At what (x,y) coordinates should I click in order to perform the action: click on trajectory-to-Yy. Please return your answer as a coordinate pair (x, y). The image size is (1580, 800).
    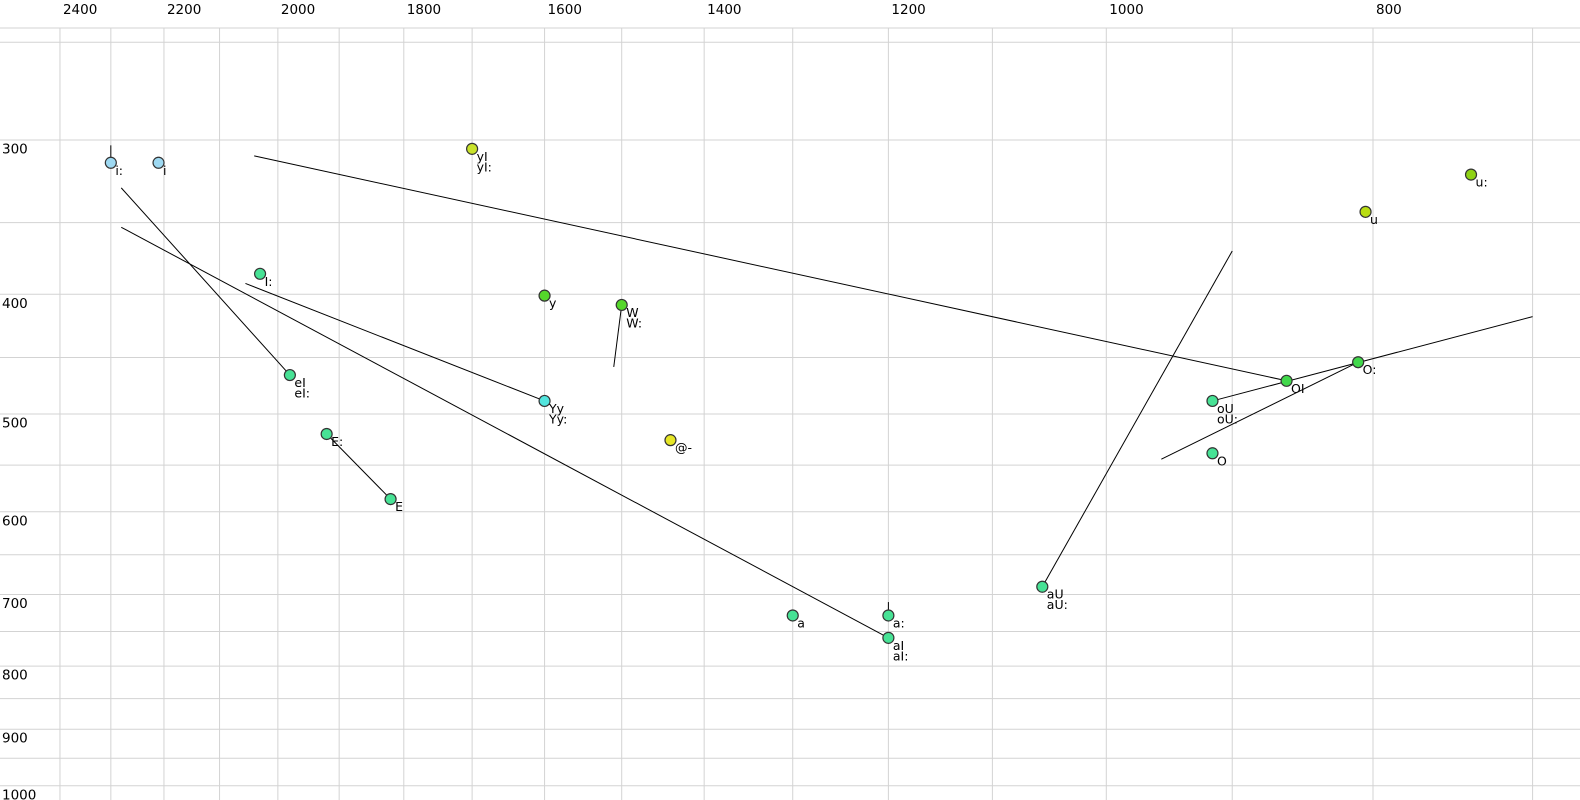
    Looking at the image, I should click on (395, 342).